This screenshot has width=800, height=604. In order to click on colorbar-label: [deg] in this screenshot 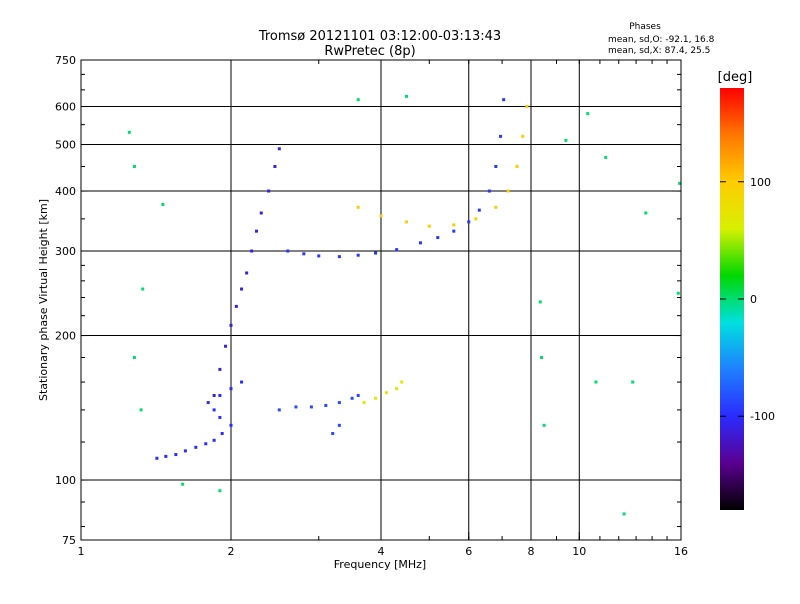, I will do `click(735, 77)`.